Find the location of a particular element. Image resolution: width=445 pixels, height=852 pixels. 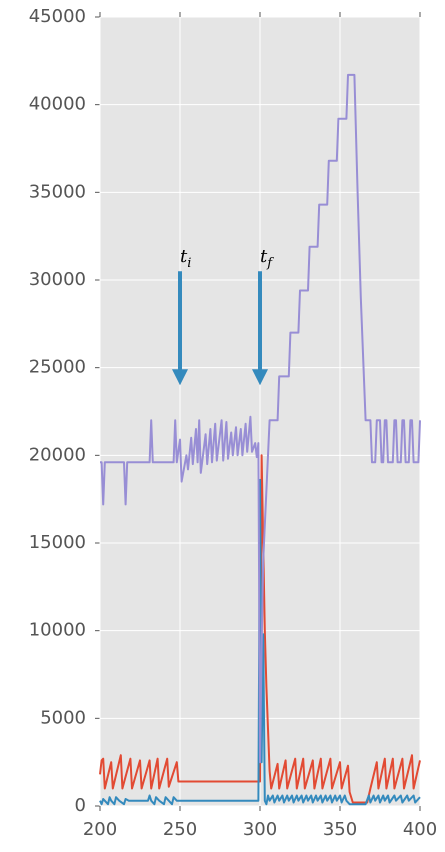

annotation-label: tf is located at coordinates (267, 258).